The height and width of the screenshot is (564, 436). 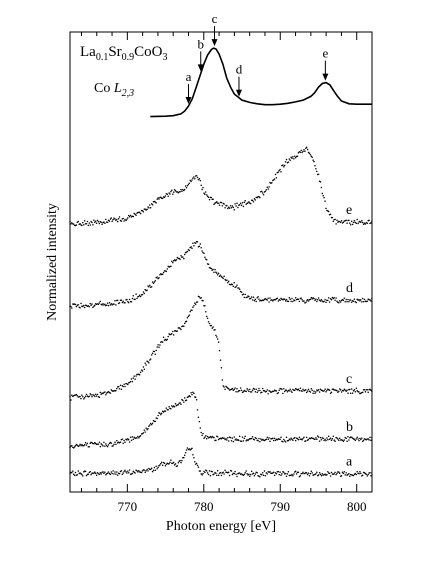 What do you see at coordinates (189, 76) in the screenshot?
I see `xas-marker-label: a` at bounding box center [189, 76].